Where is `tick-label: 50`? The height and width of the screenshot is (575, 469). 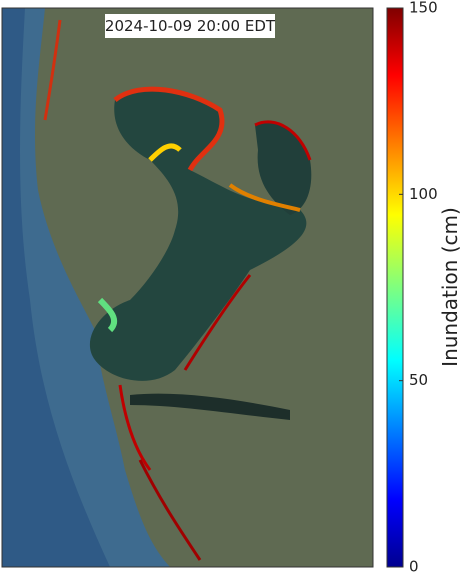 tick-label: 50 is located at coordinates (418, 380).